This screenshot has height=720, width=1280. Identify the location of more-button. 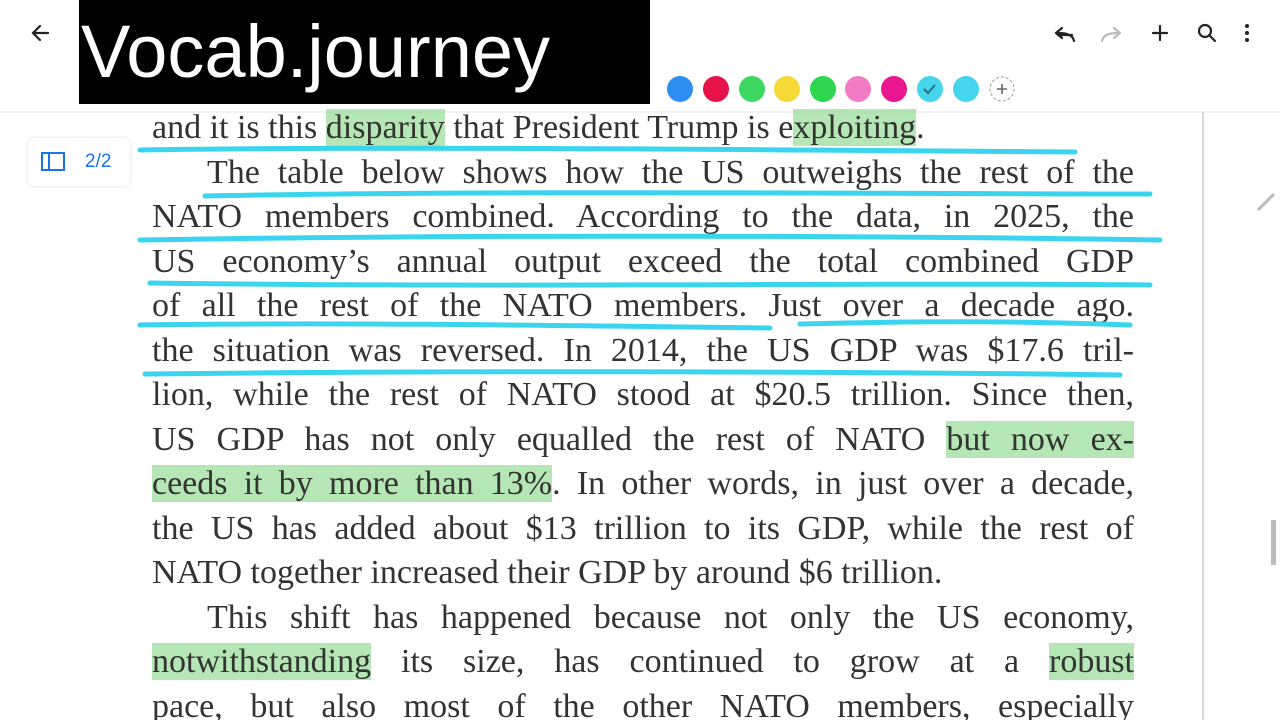
(1247, 33).